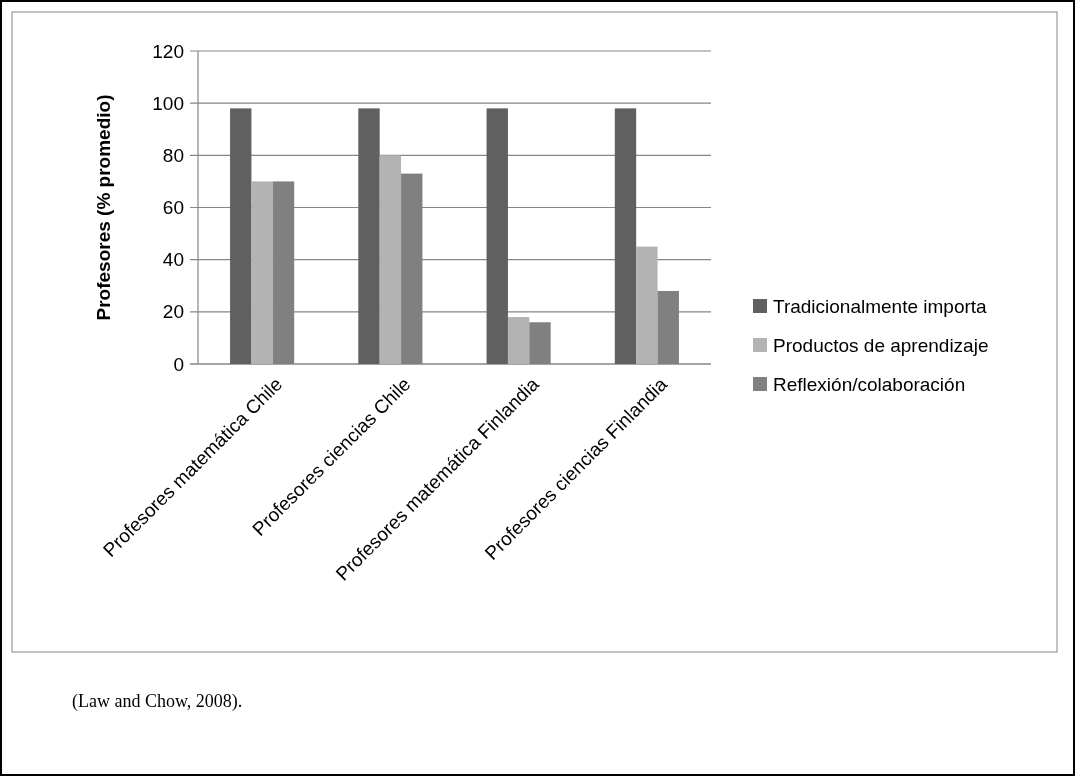 The image size is (1075, 776). Describe the element at coordinates (168, 103) in the screenshot. I see `y-tick-label: 100` at that location.